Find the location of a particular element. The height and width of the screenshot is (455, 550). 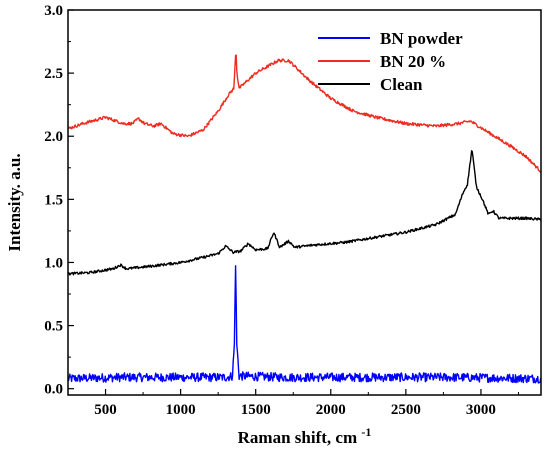

legend: BN powder BN 20 % Clean is located at coordinates (390, 61).